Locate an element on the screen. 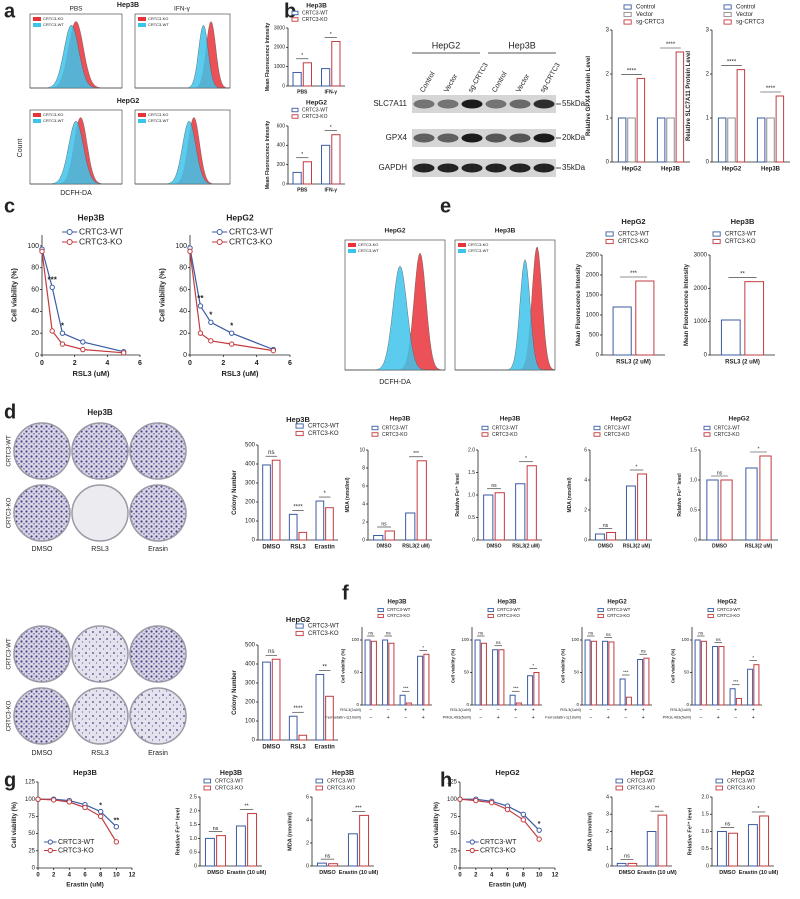 This screenshot has height=899, width=800. panel-label: b is located at coordinates (290, 11).